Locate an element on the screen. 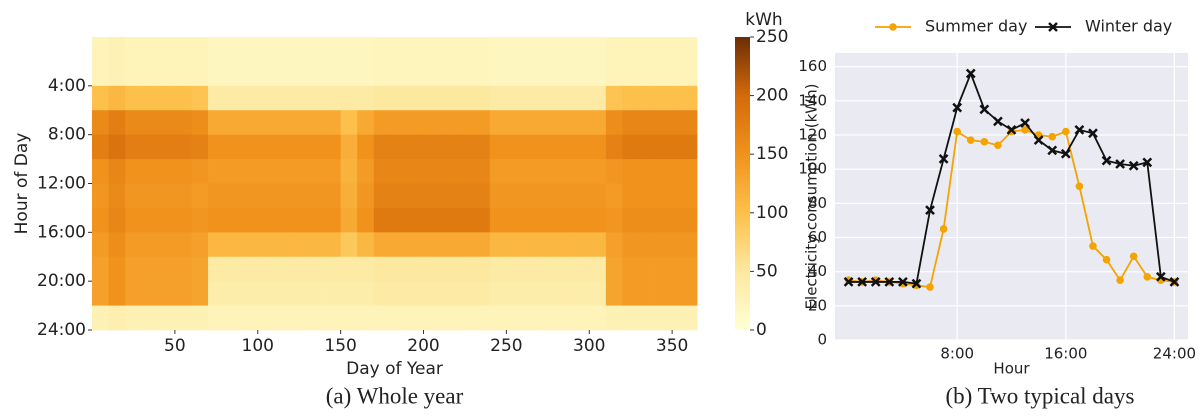  colorbar-tick-label: 200 is located at coordinates (772, 96).